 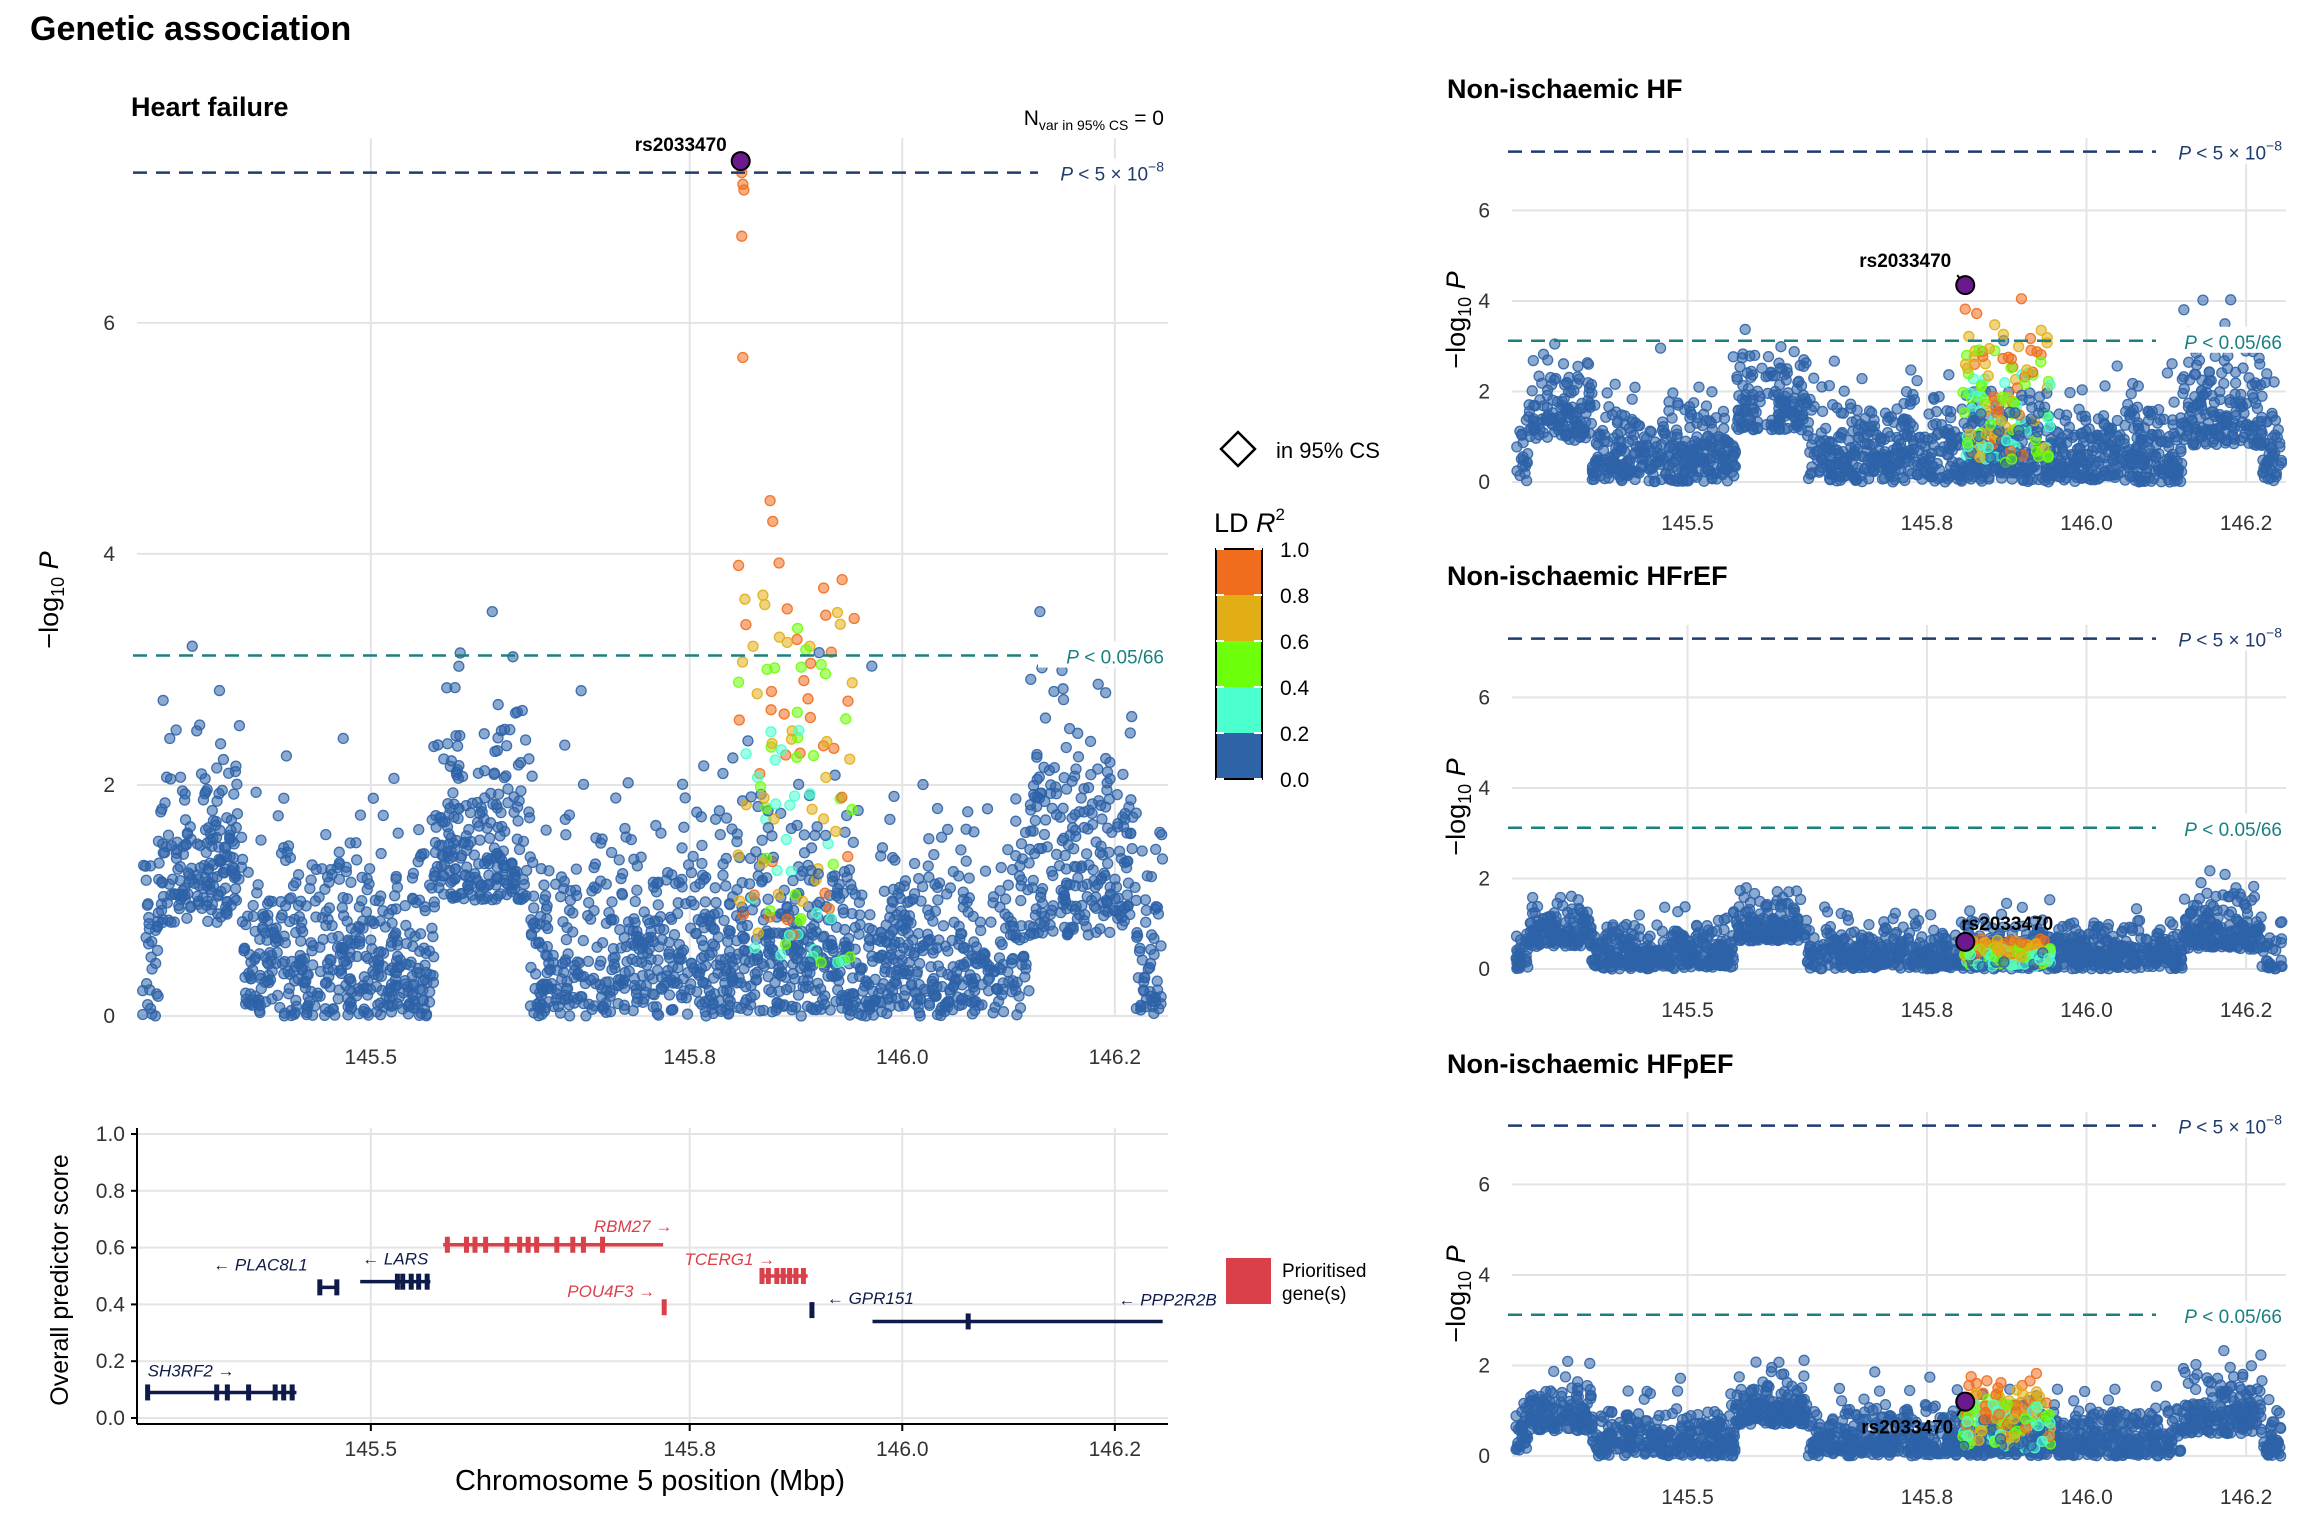 What do you see at coordinates (1458, 319) in the screenshot?
I see `y-axis-label: −log10 P` at bounding box center [1458, 319].